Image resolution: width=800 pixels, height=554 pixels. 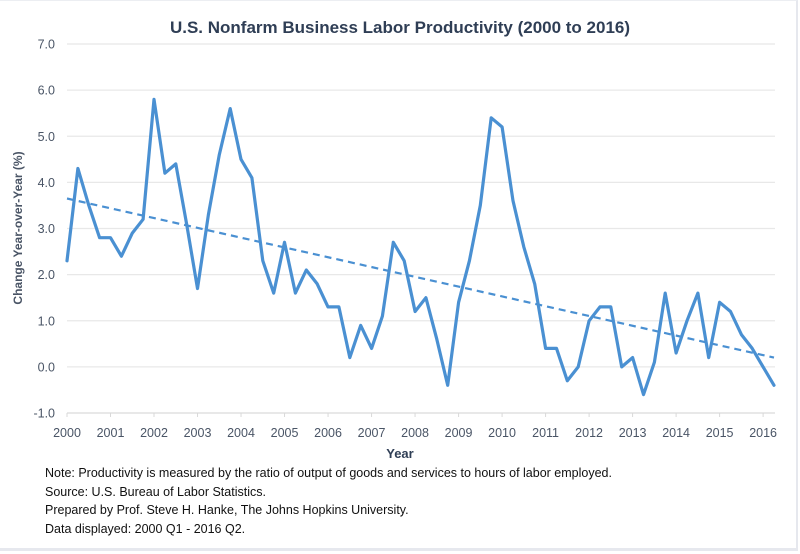 What do you see at coordinates (46, 91) in the screenshot?
I see `y-tick-label: 6.0` at bounding box center [46, 91].